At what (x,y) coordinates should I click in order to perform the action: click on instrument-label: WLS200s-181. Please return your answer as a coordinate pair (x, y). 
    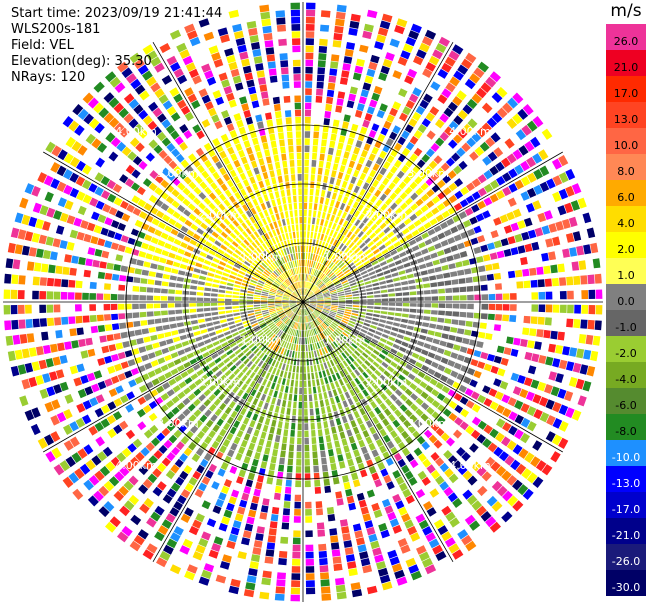
    Looking at the image, I should click on (56, 29).